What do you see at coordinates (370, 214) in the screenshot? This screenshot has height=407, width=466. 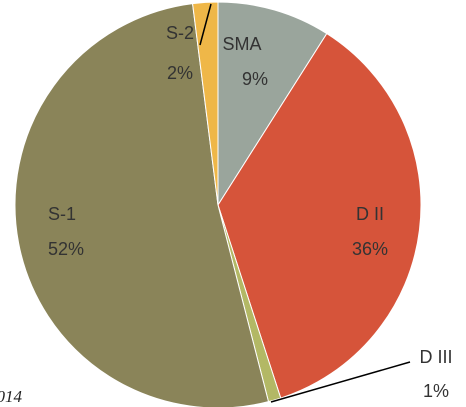 I see `slice-label: D II` at bounding box center [370, 214].